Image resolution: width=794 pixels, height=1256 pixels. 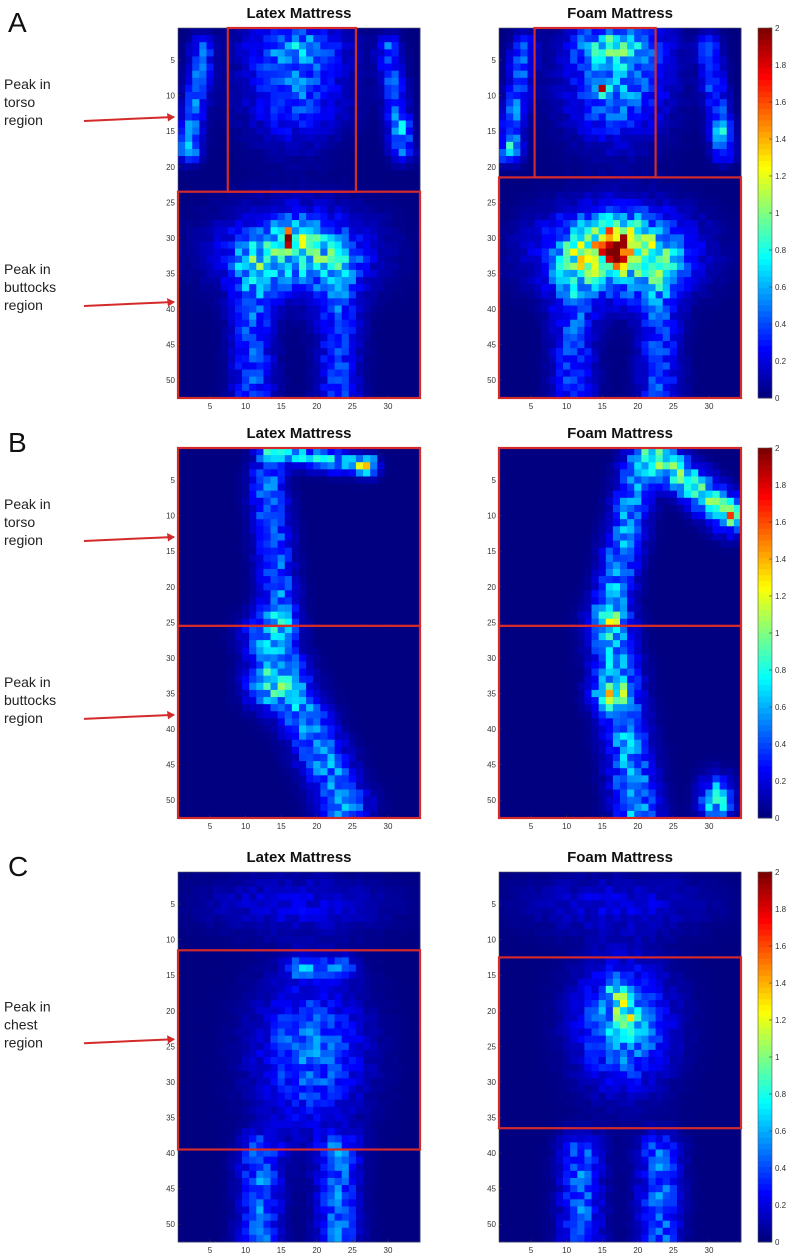 I want to click on colorbar-tick-label: 0, so click(x=777, y=398).